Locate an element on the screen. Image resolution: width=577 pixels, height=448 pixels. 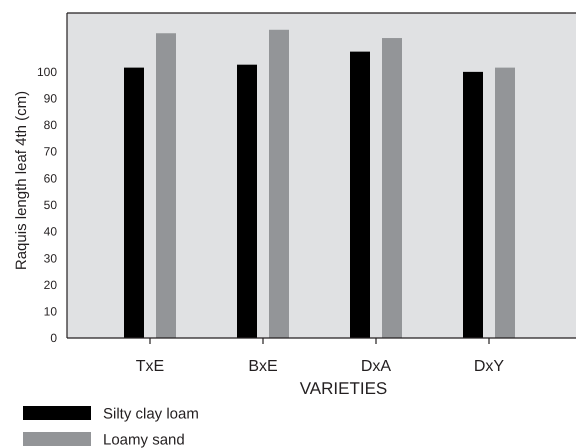
legend-label: Loamy sand is located at coordinates (144, 439).